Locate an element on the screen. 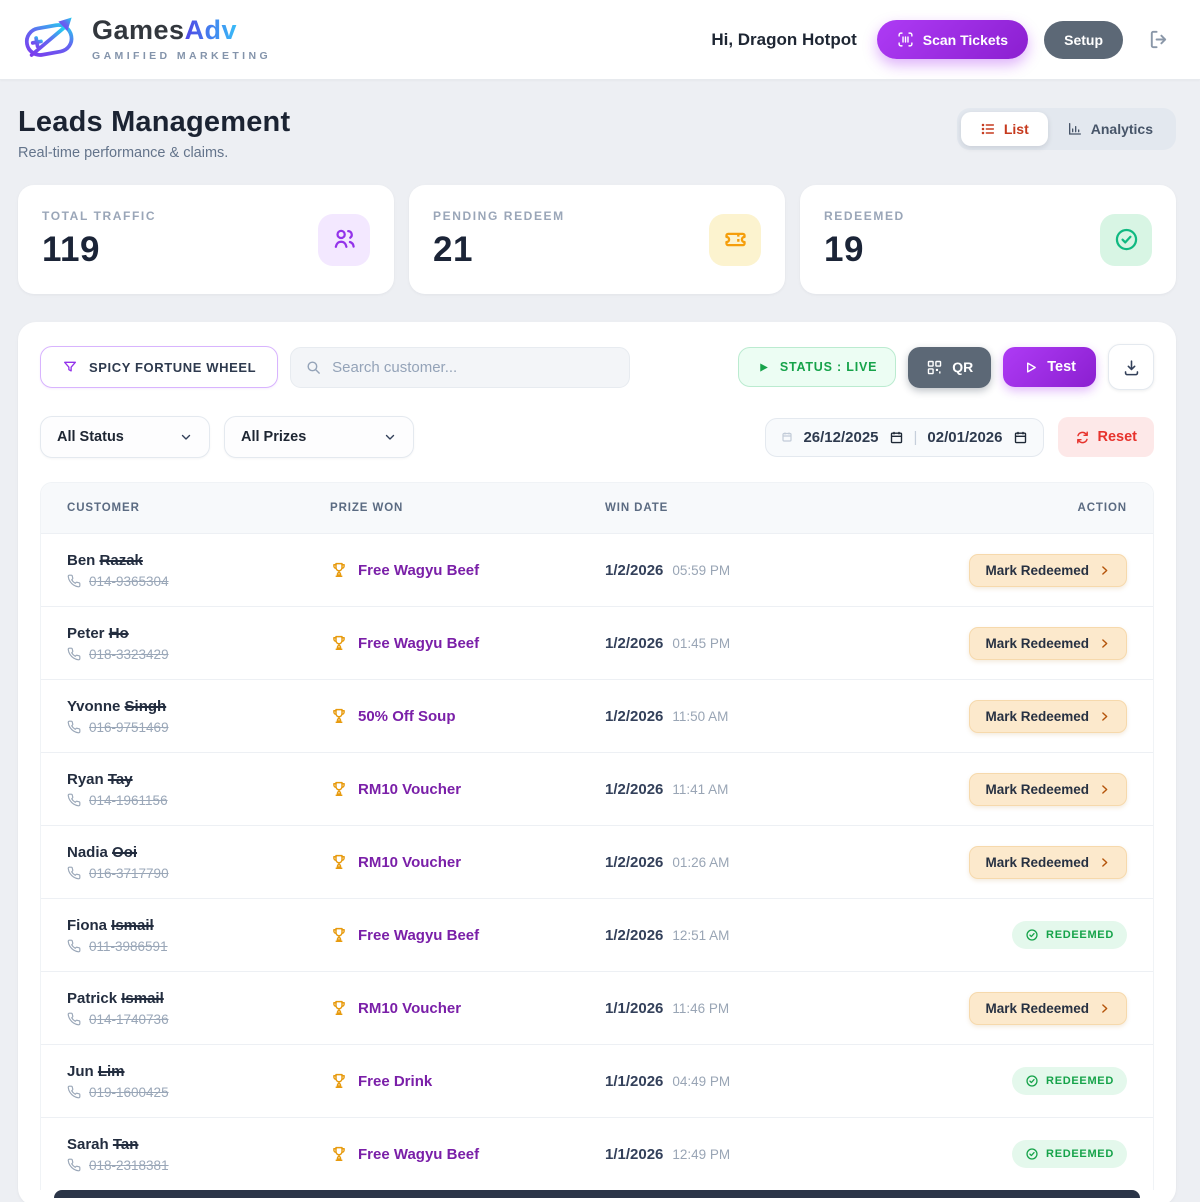 This screenshot has width=1200, height=1202. stat-label: REDEEMED is located at coordinates (864, 216).